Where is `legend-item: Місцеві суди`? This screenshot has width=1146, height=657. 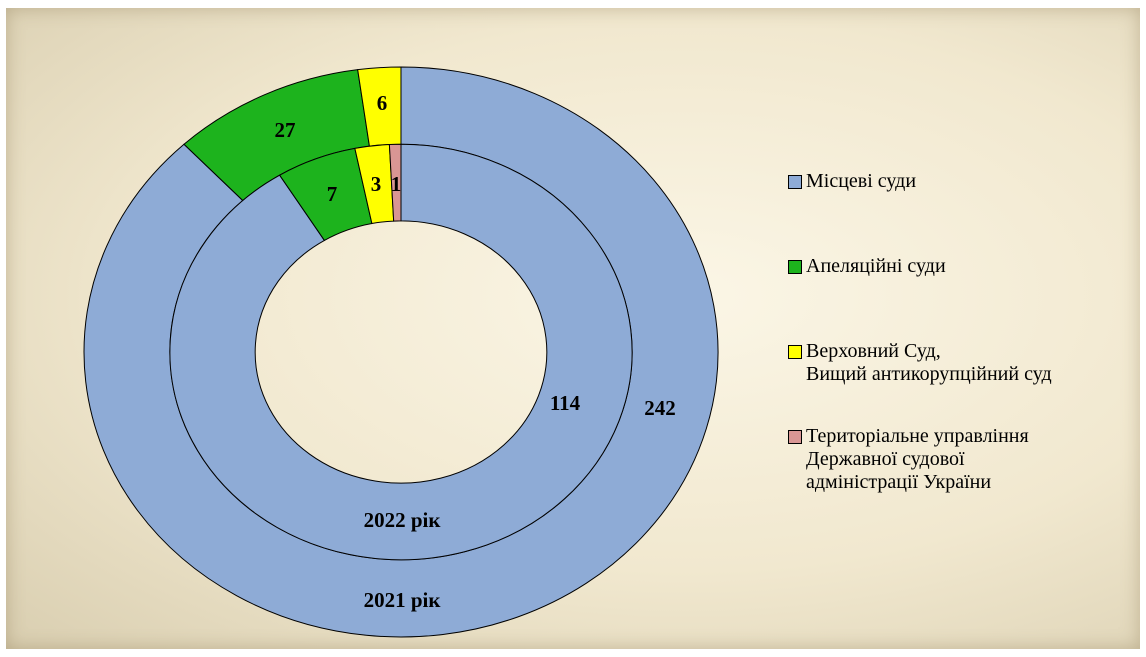
legend-item: Місцеві суди is located at coordinates (852, 181).